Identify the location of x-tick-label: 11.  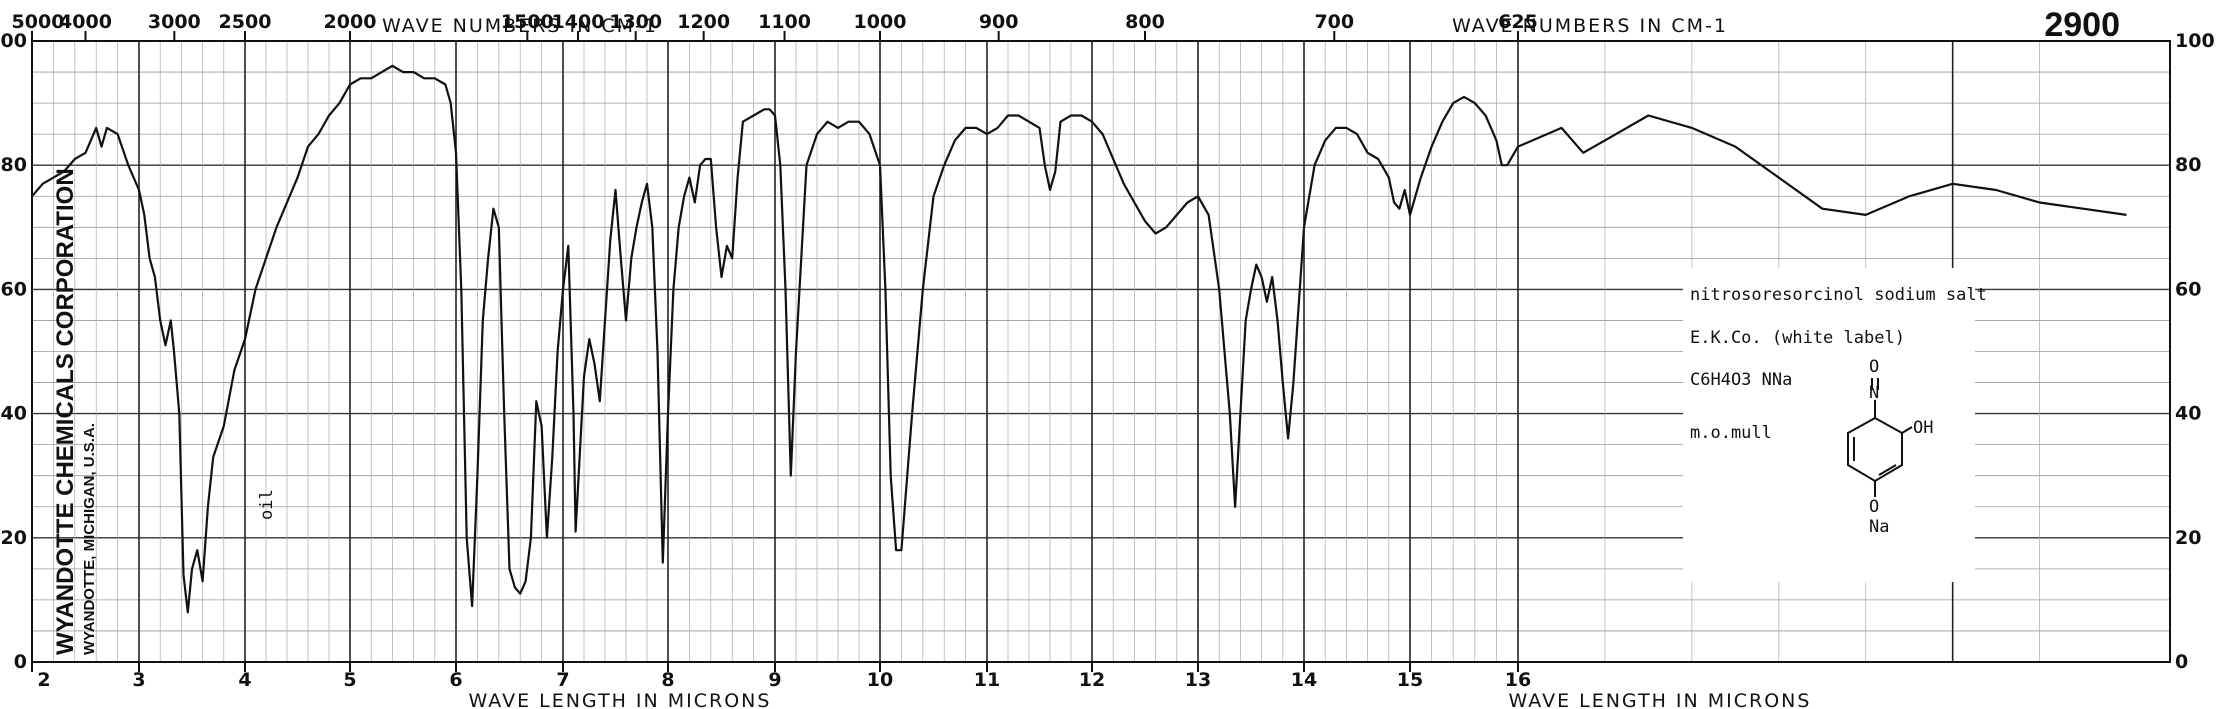
(987, 680).